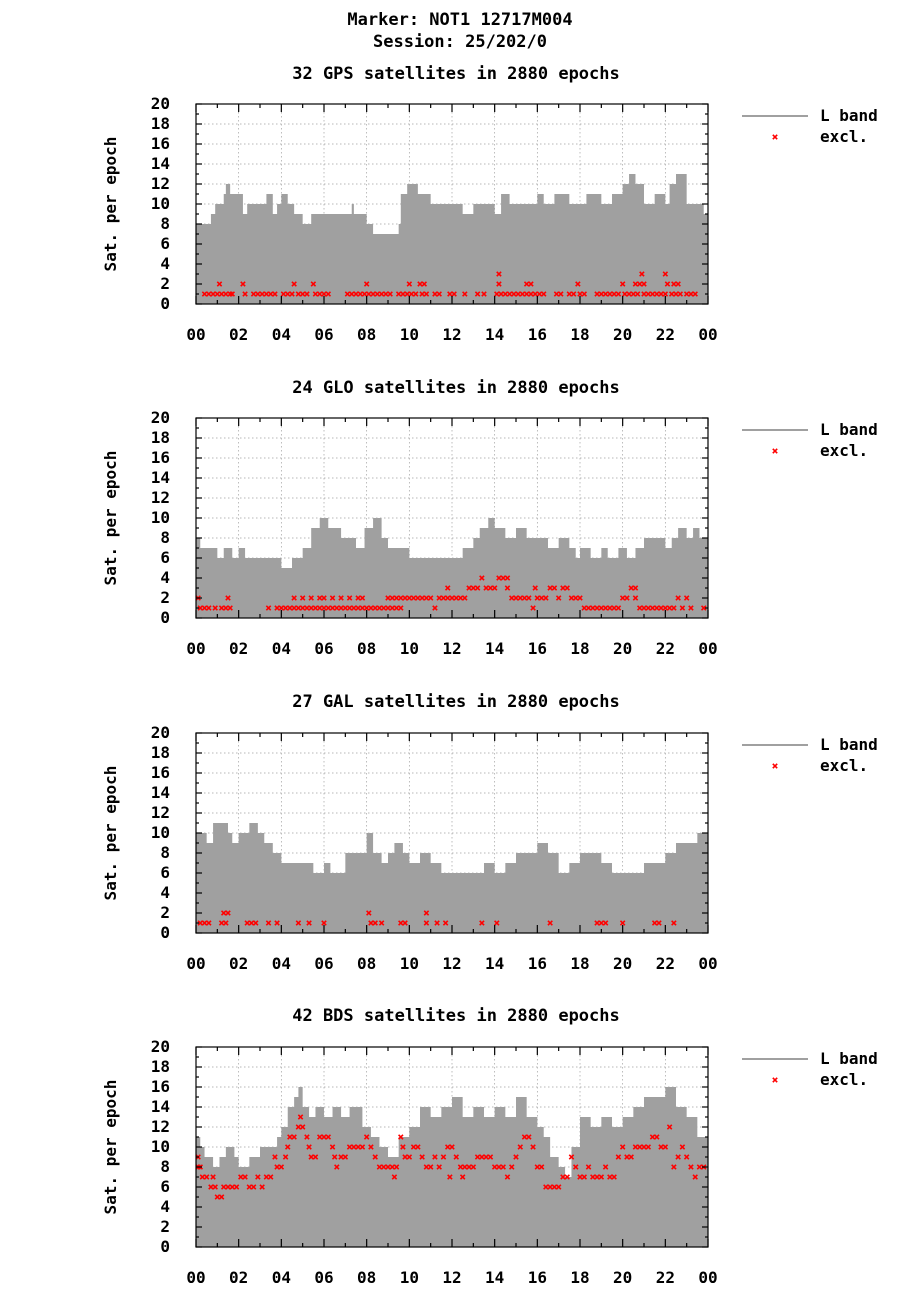  I want to click on y-tick-label: 4, so click(165, 1206).